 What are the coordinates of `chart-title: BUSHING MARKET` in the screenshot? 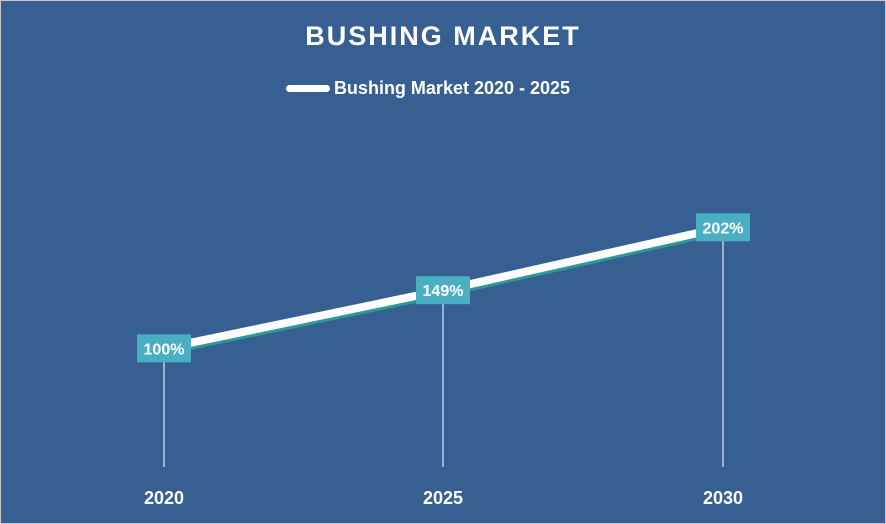 It's located at (443, 36).